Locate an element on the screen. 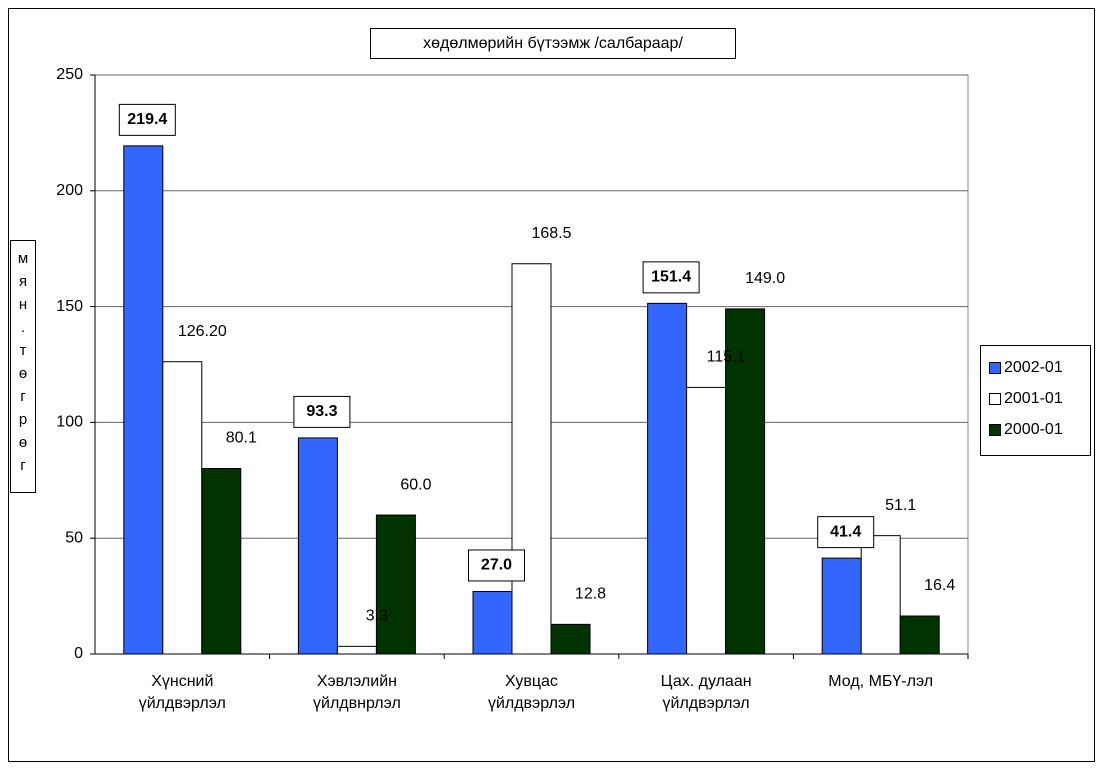 Image resolution: width=1097 pixels, height=770 pixels. data-label: 115.1 is located at coordinates (726, 357).